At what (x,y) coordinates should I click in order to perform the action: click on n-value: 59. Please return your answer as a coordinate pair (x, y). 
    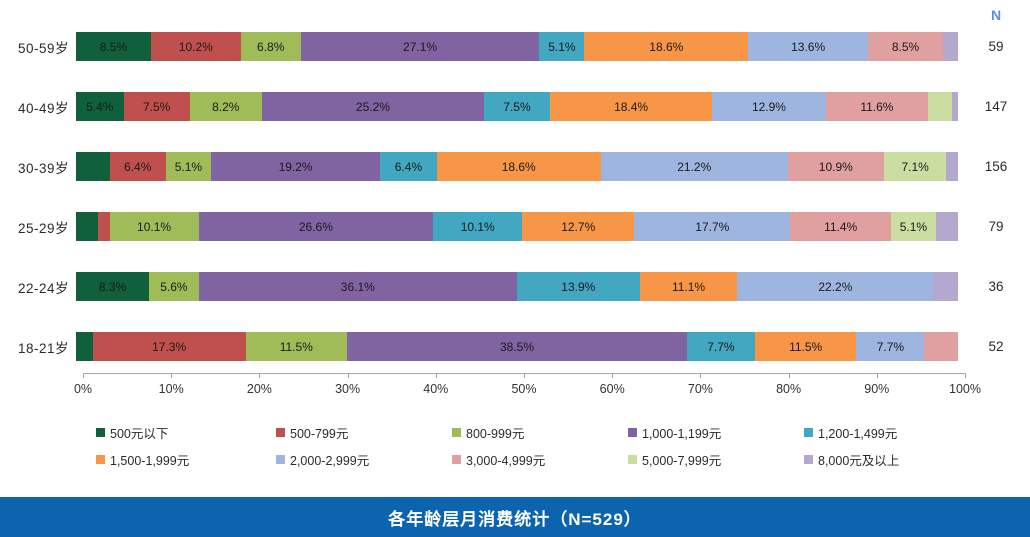
    Looking at the image, I should click on (996, 46).